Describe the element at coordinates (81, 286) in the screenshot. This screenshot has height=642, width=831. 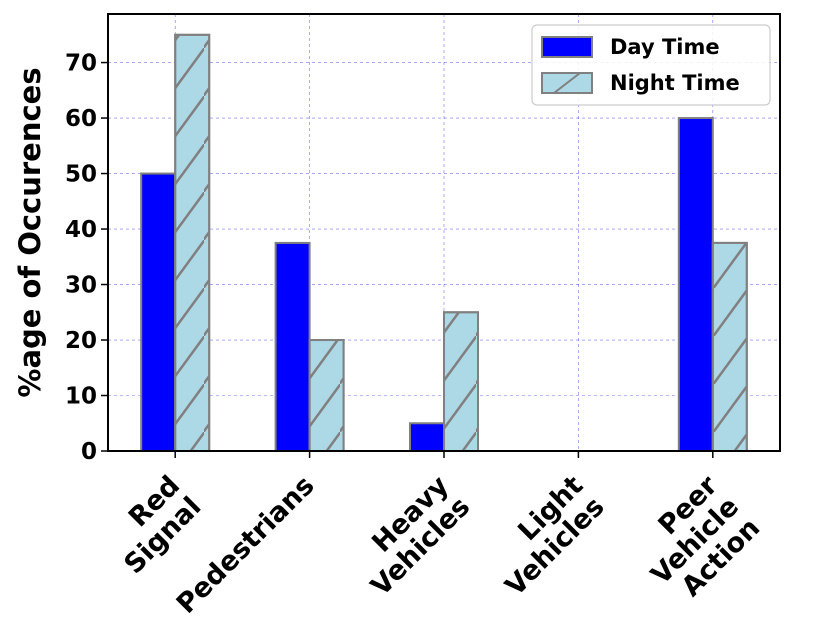
I see `y-tick-label: 30` at that location.